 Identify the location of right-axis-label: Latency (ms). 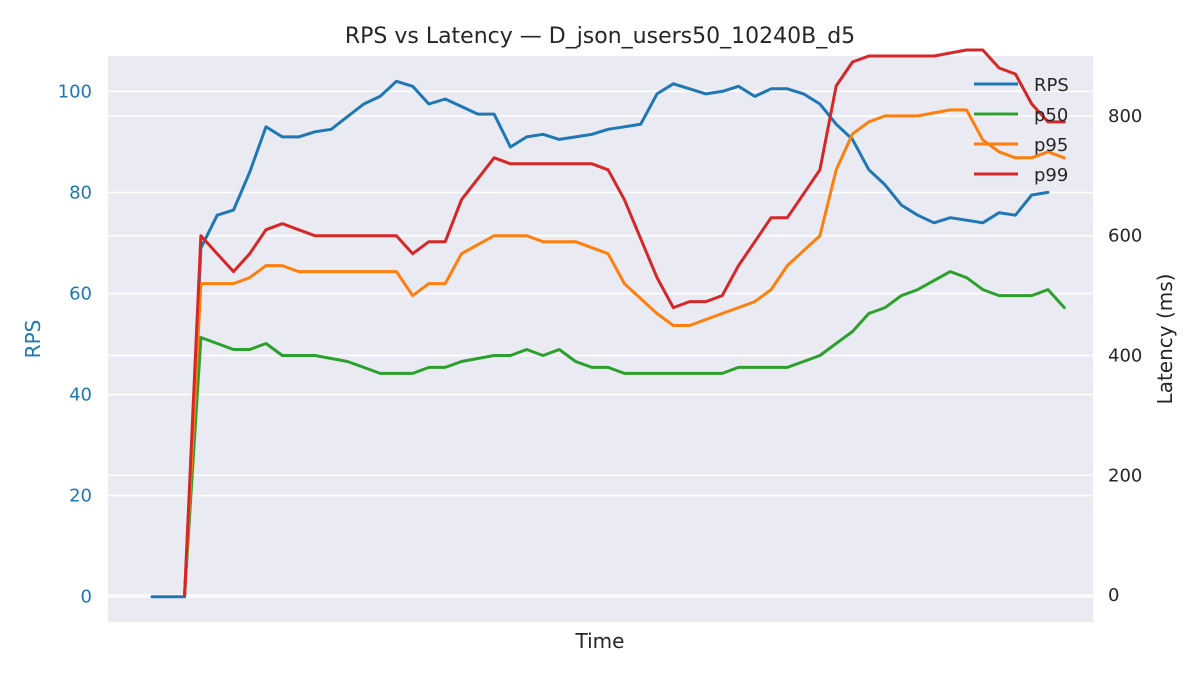
(1165, 339).